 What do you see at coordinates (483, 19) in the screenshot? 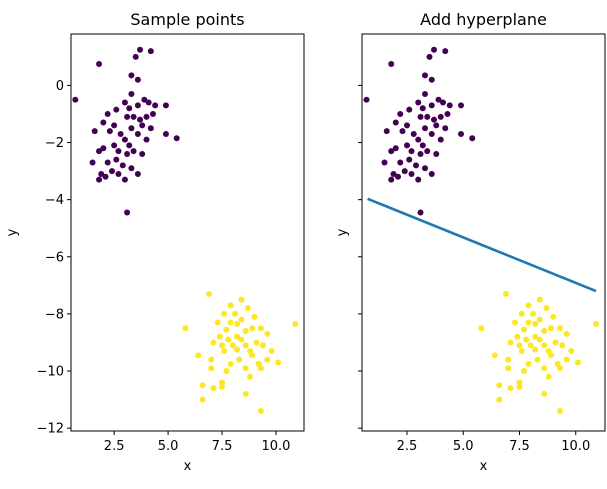
I see `chart-title-2: Add hyperplane` at bounding box center [483, 19].